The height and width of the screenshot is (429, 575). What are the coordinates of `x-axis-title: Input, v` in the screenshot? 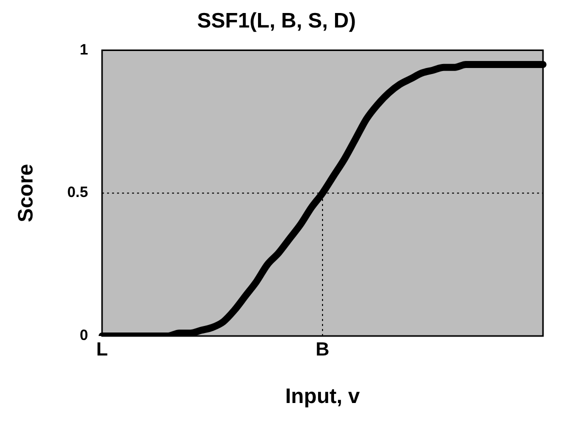 It's located at (322, 396).